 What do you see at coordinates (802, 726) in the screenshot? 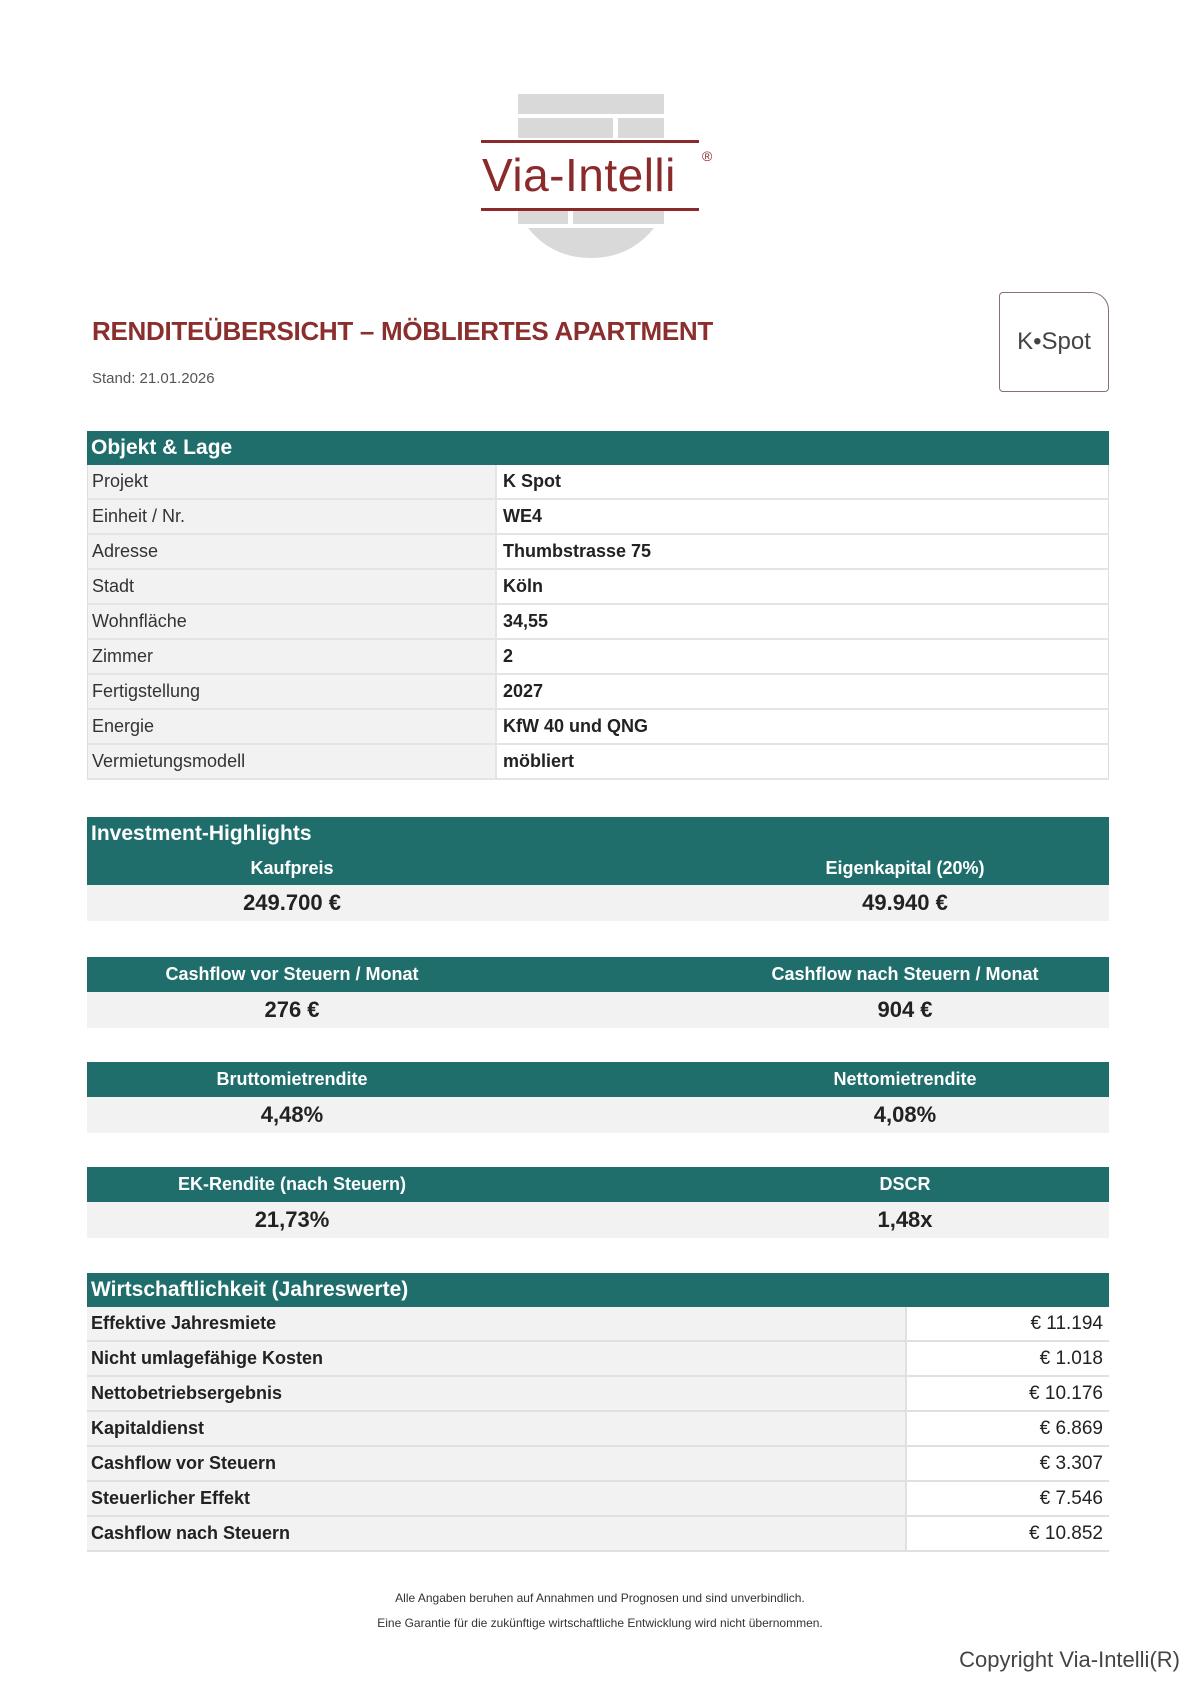
I see `row-value: KfW 40 und QNG` at bounding box center [802, 726].